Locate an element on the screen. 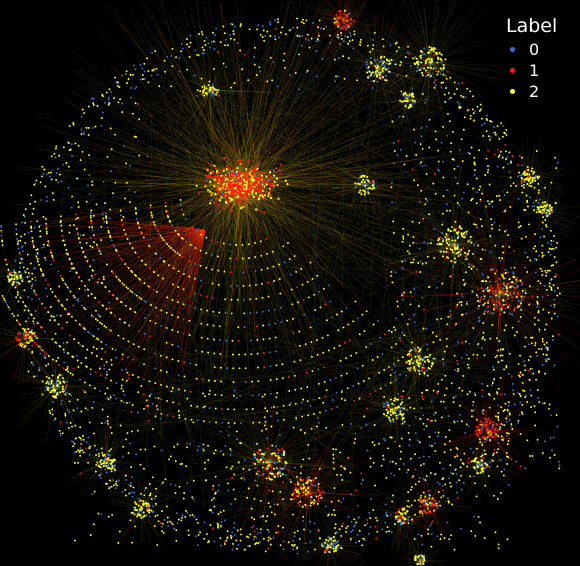  legend-entry-2: 2 is located at coordinates (541, 91).